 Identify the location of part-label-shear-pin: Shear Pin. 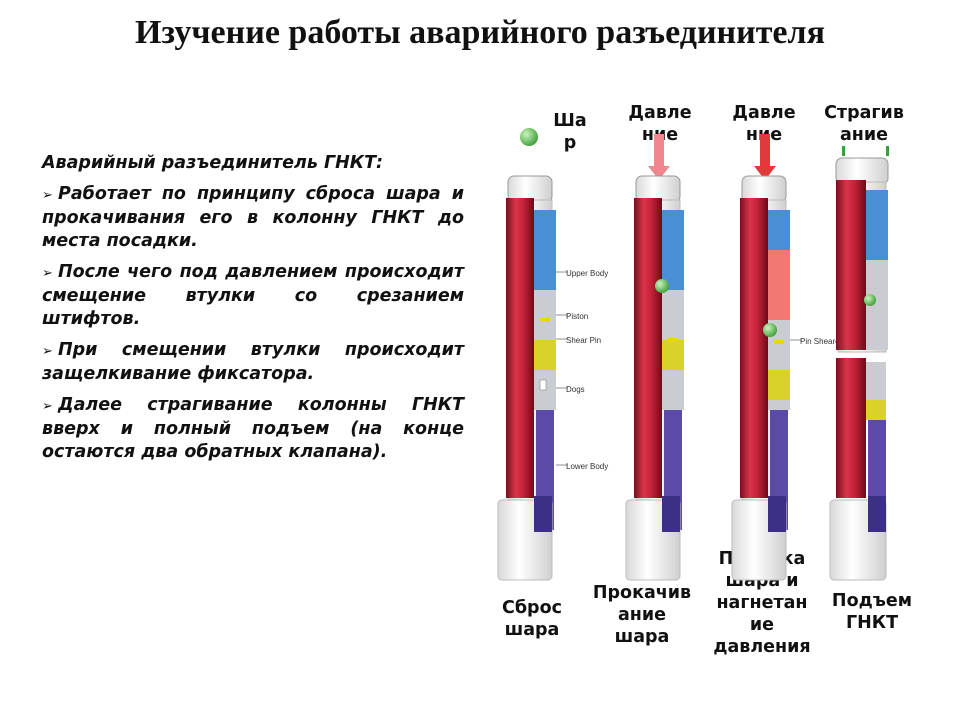
(583, 340).